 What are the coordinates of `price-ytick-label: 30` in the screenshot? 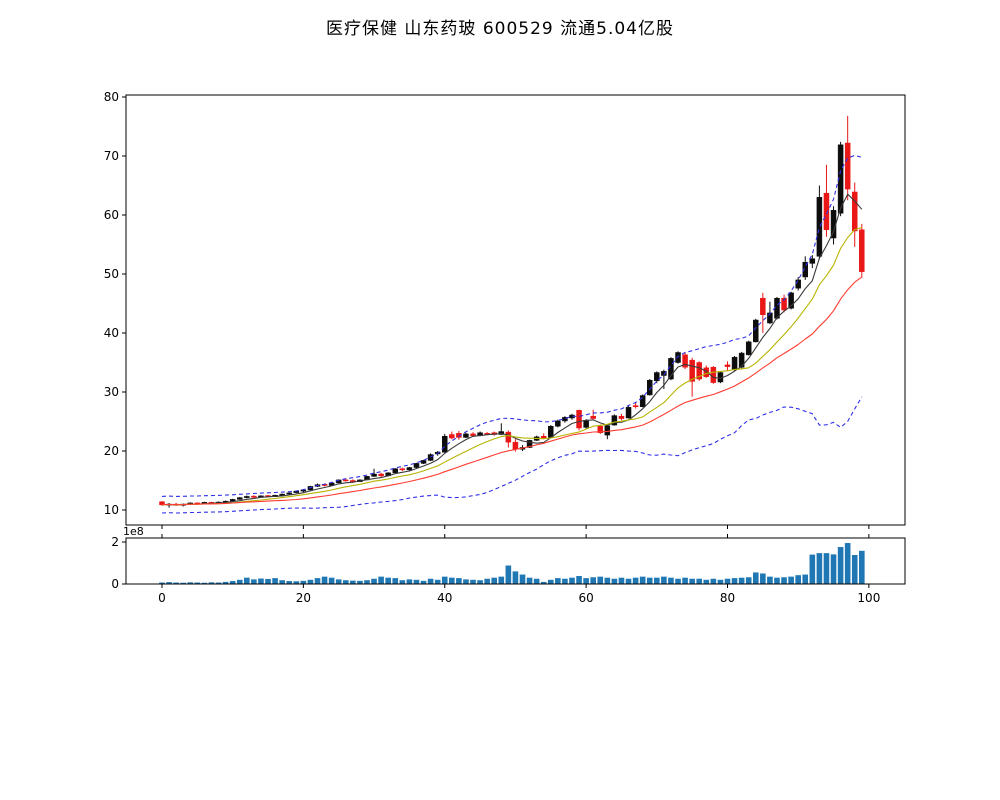 It's located at (111, 392).